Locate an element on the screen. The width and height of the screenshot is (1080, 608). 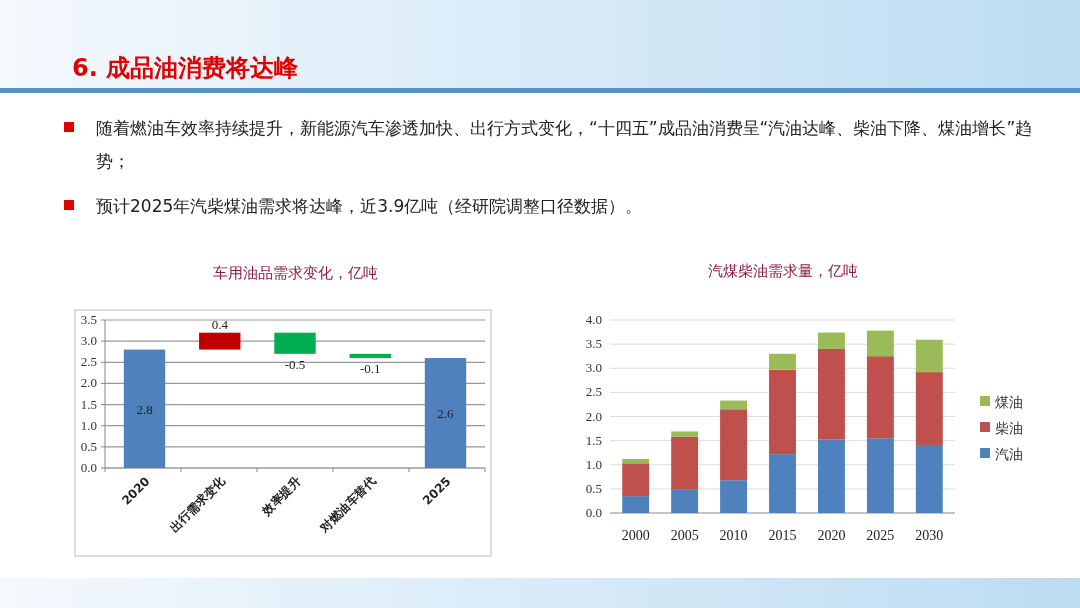
x-tick-label: 2025 is located at coordinates (880, 535).